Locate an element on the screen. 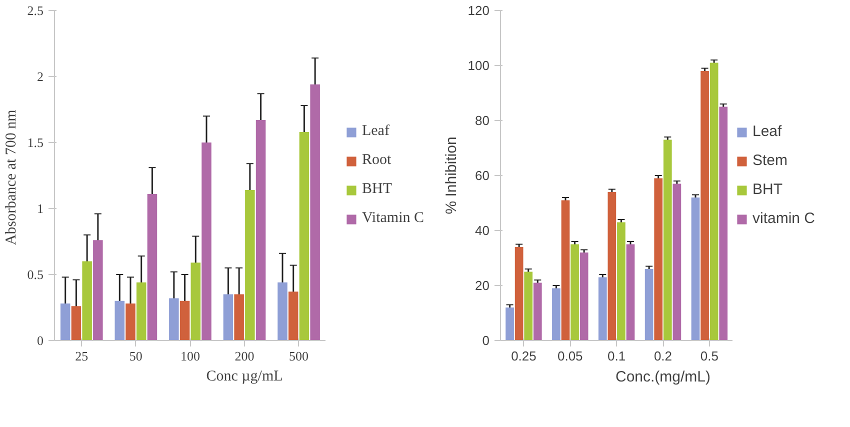  x-tick-label: 0.5 is located at coordinates (709, 356).